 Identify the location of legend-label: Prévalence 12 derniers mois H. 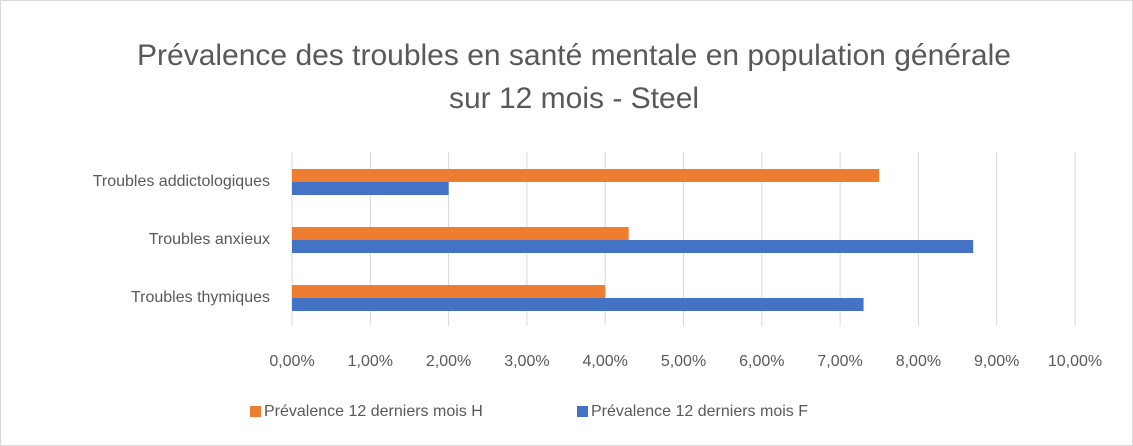
(373, 411).